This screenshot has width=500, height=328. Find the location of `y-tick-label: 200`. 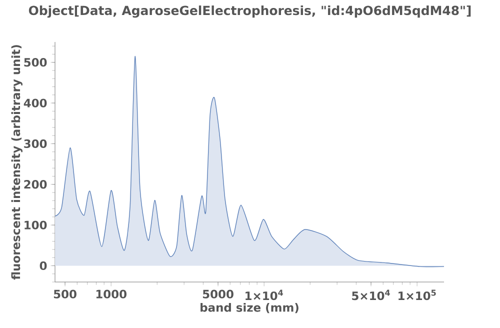

y-tick-label: 200 is located at coordinates (35, 184).